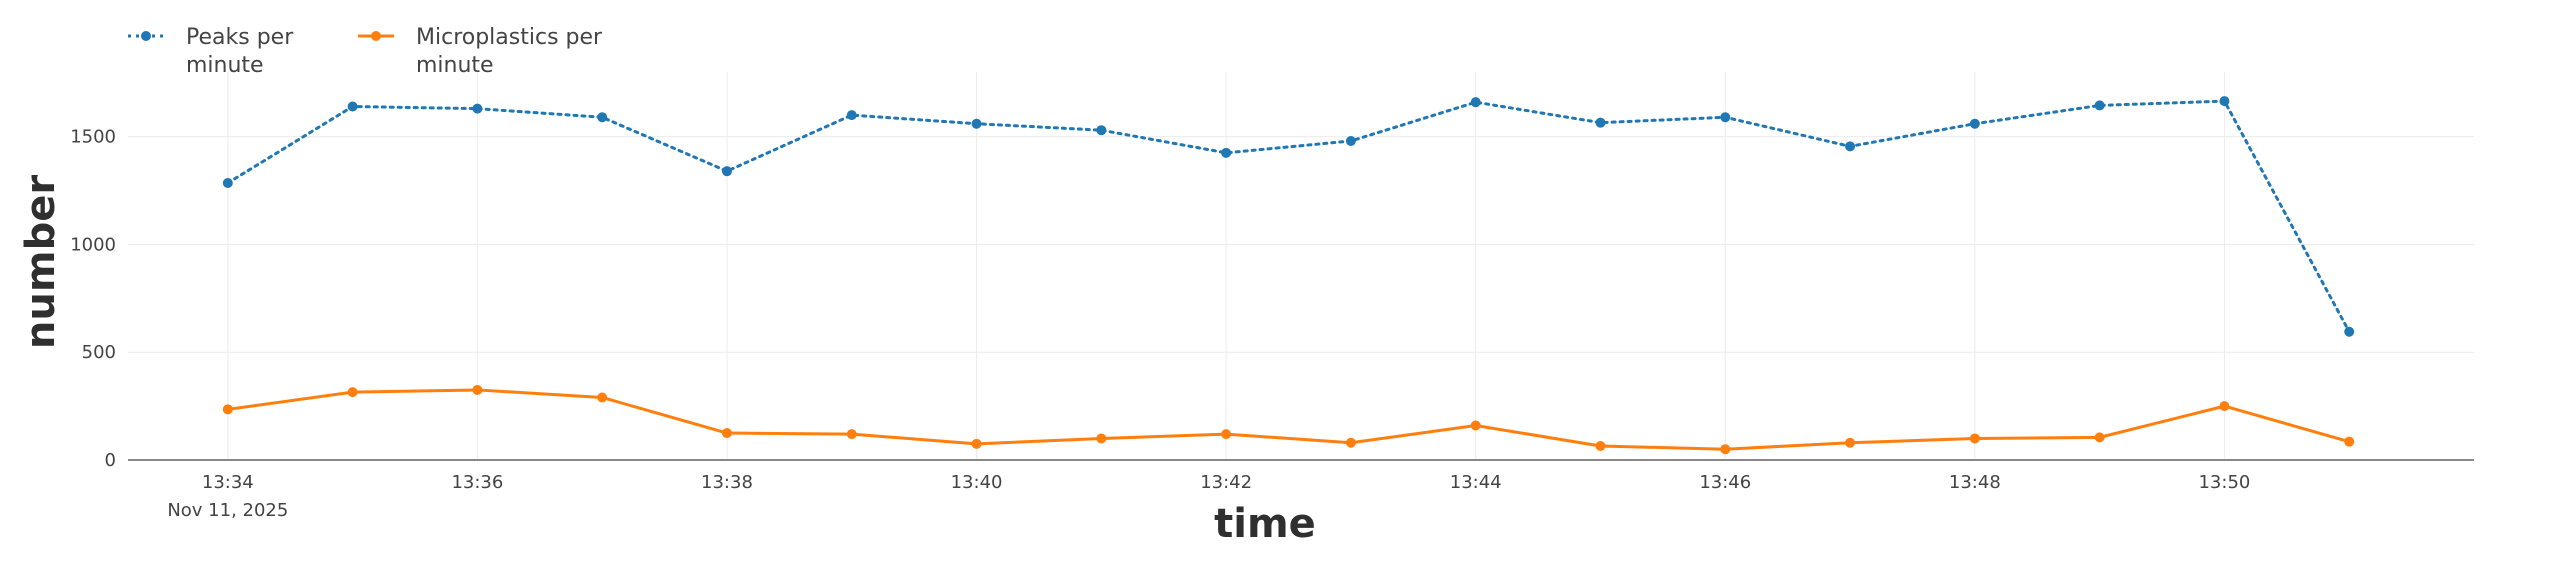 The height and width of the screenshot is (569, 2560). I want to click on y-tick-label: 500, so click(99, 352).